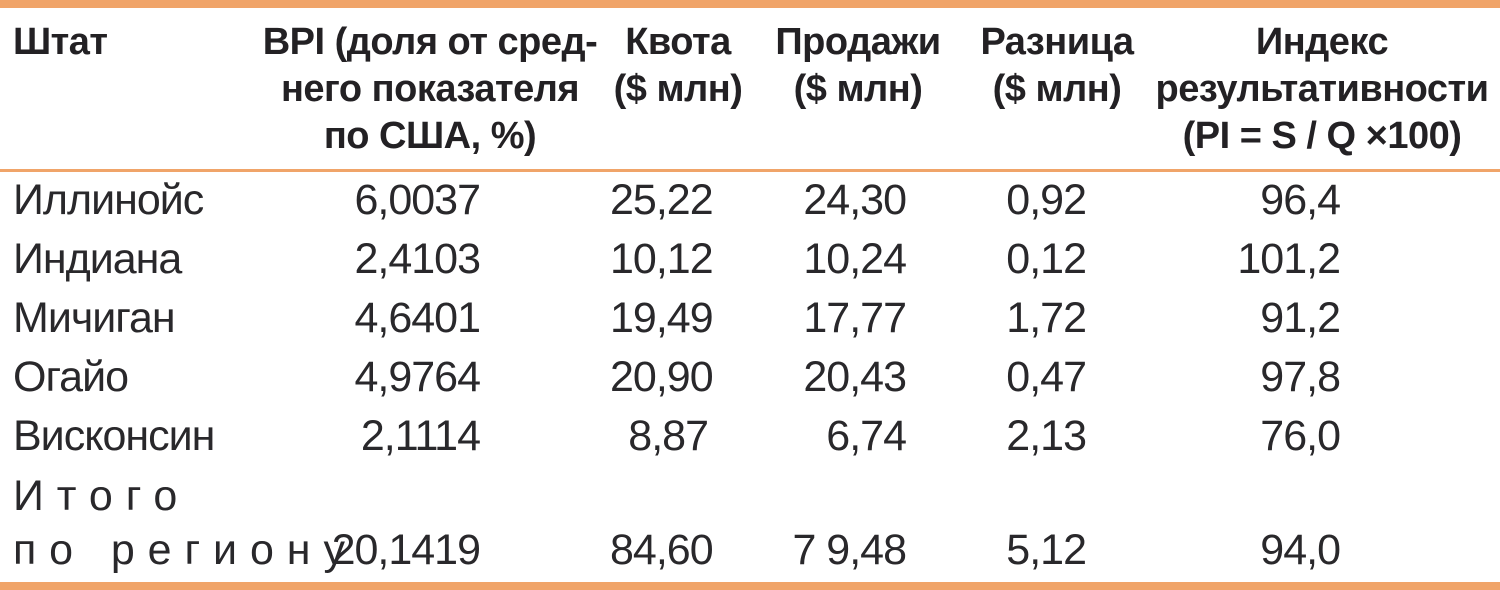  What do you see at coordinates (858, 42) in the screenshot?
I see `header-line: Продажи` at bounding box center [858, 42].